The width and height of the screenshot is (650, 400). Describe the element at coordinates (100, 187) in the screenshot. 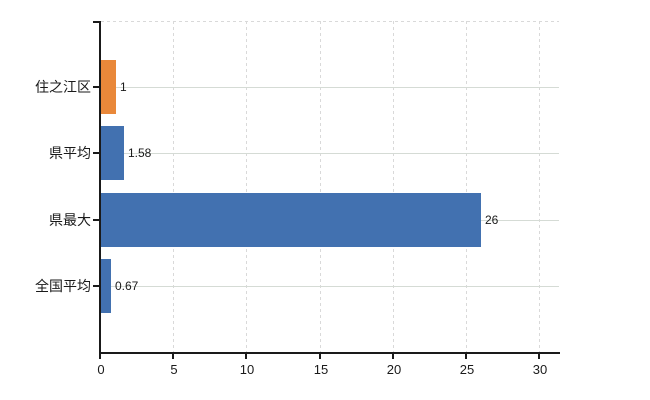

I see `y-axis-line` at that location.